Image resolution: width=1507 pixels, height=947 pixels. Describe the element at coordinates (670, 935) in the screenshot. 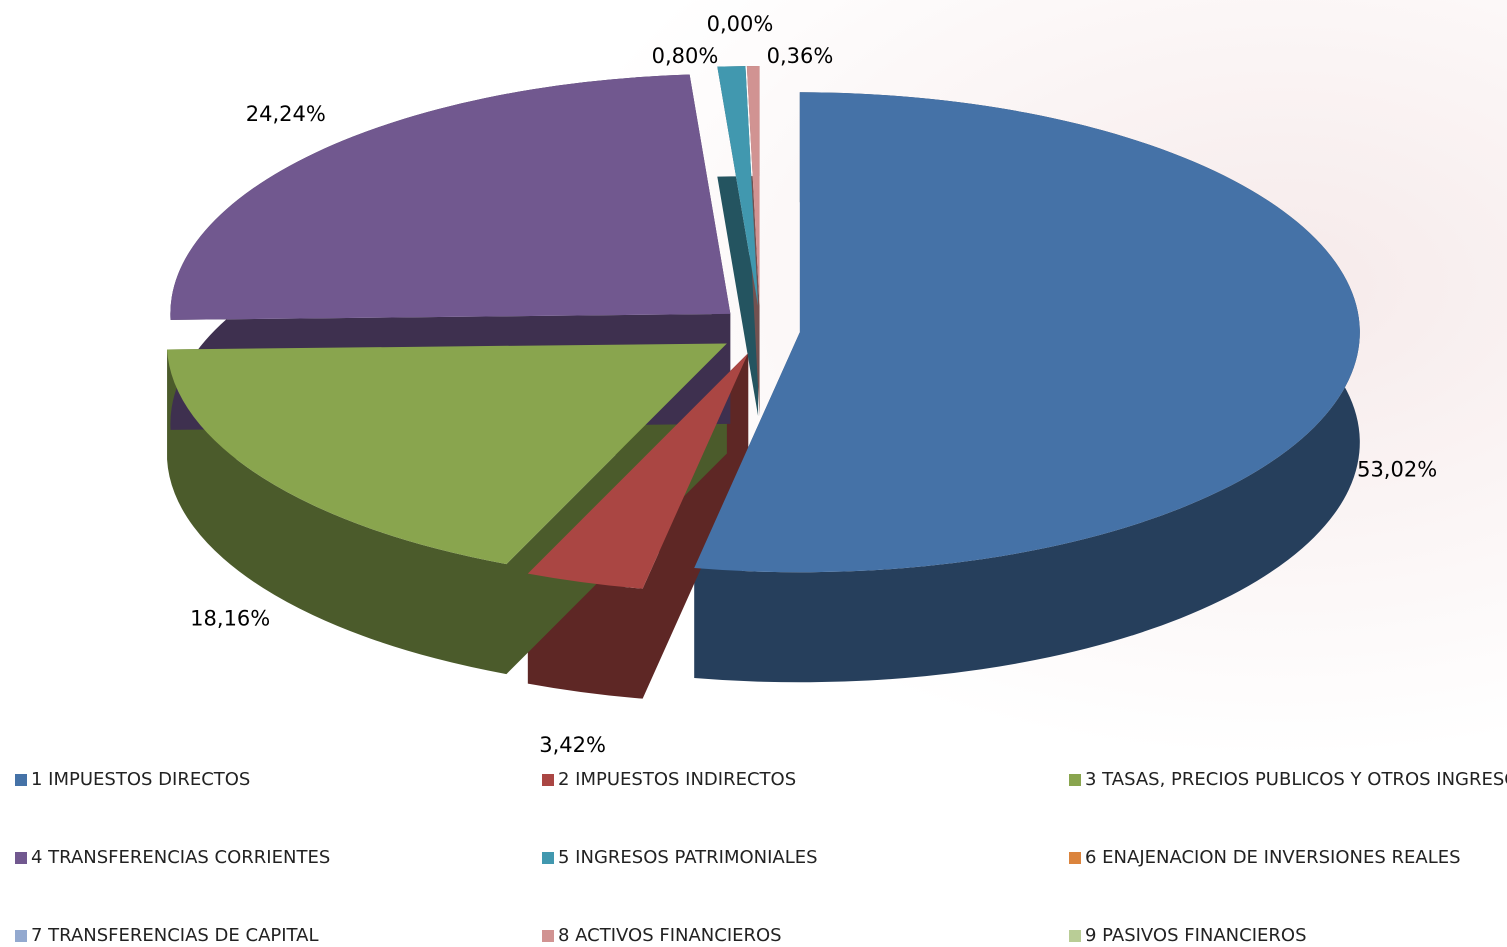

I see `legend-label: 8 ACTIVOS FINANCIEROS` at that location.